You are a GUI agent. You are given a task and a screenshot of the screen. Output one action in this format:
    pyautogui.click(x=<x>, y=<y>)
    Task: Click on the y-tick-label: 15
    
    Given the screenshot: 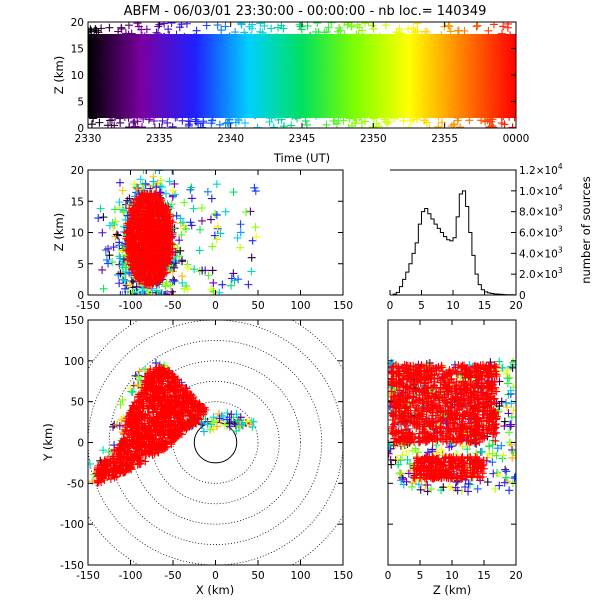 What is the action you would take?
    pyautogui.click(x=77, y=202)
    